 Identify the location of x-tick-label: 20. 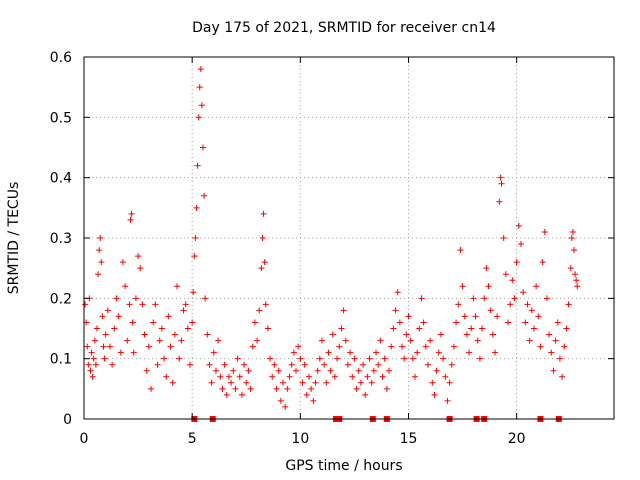
(517, 439).